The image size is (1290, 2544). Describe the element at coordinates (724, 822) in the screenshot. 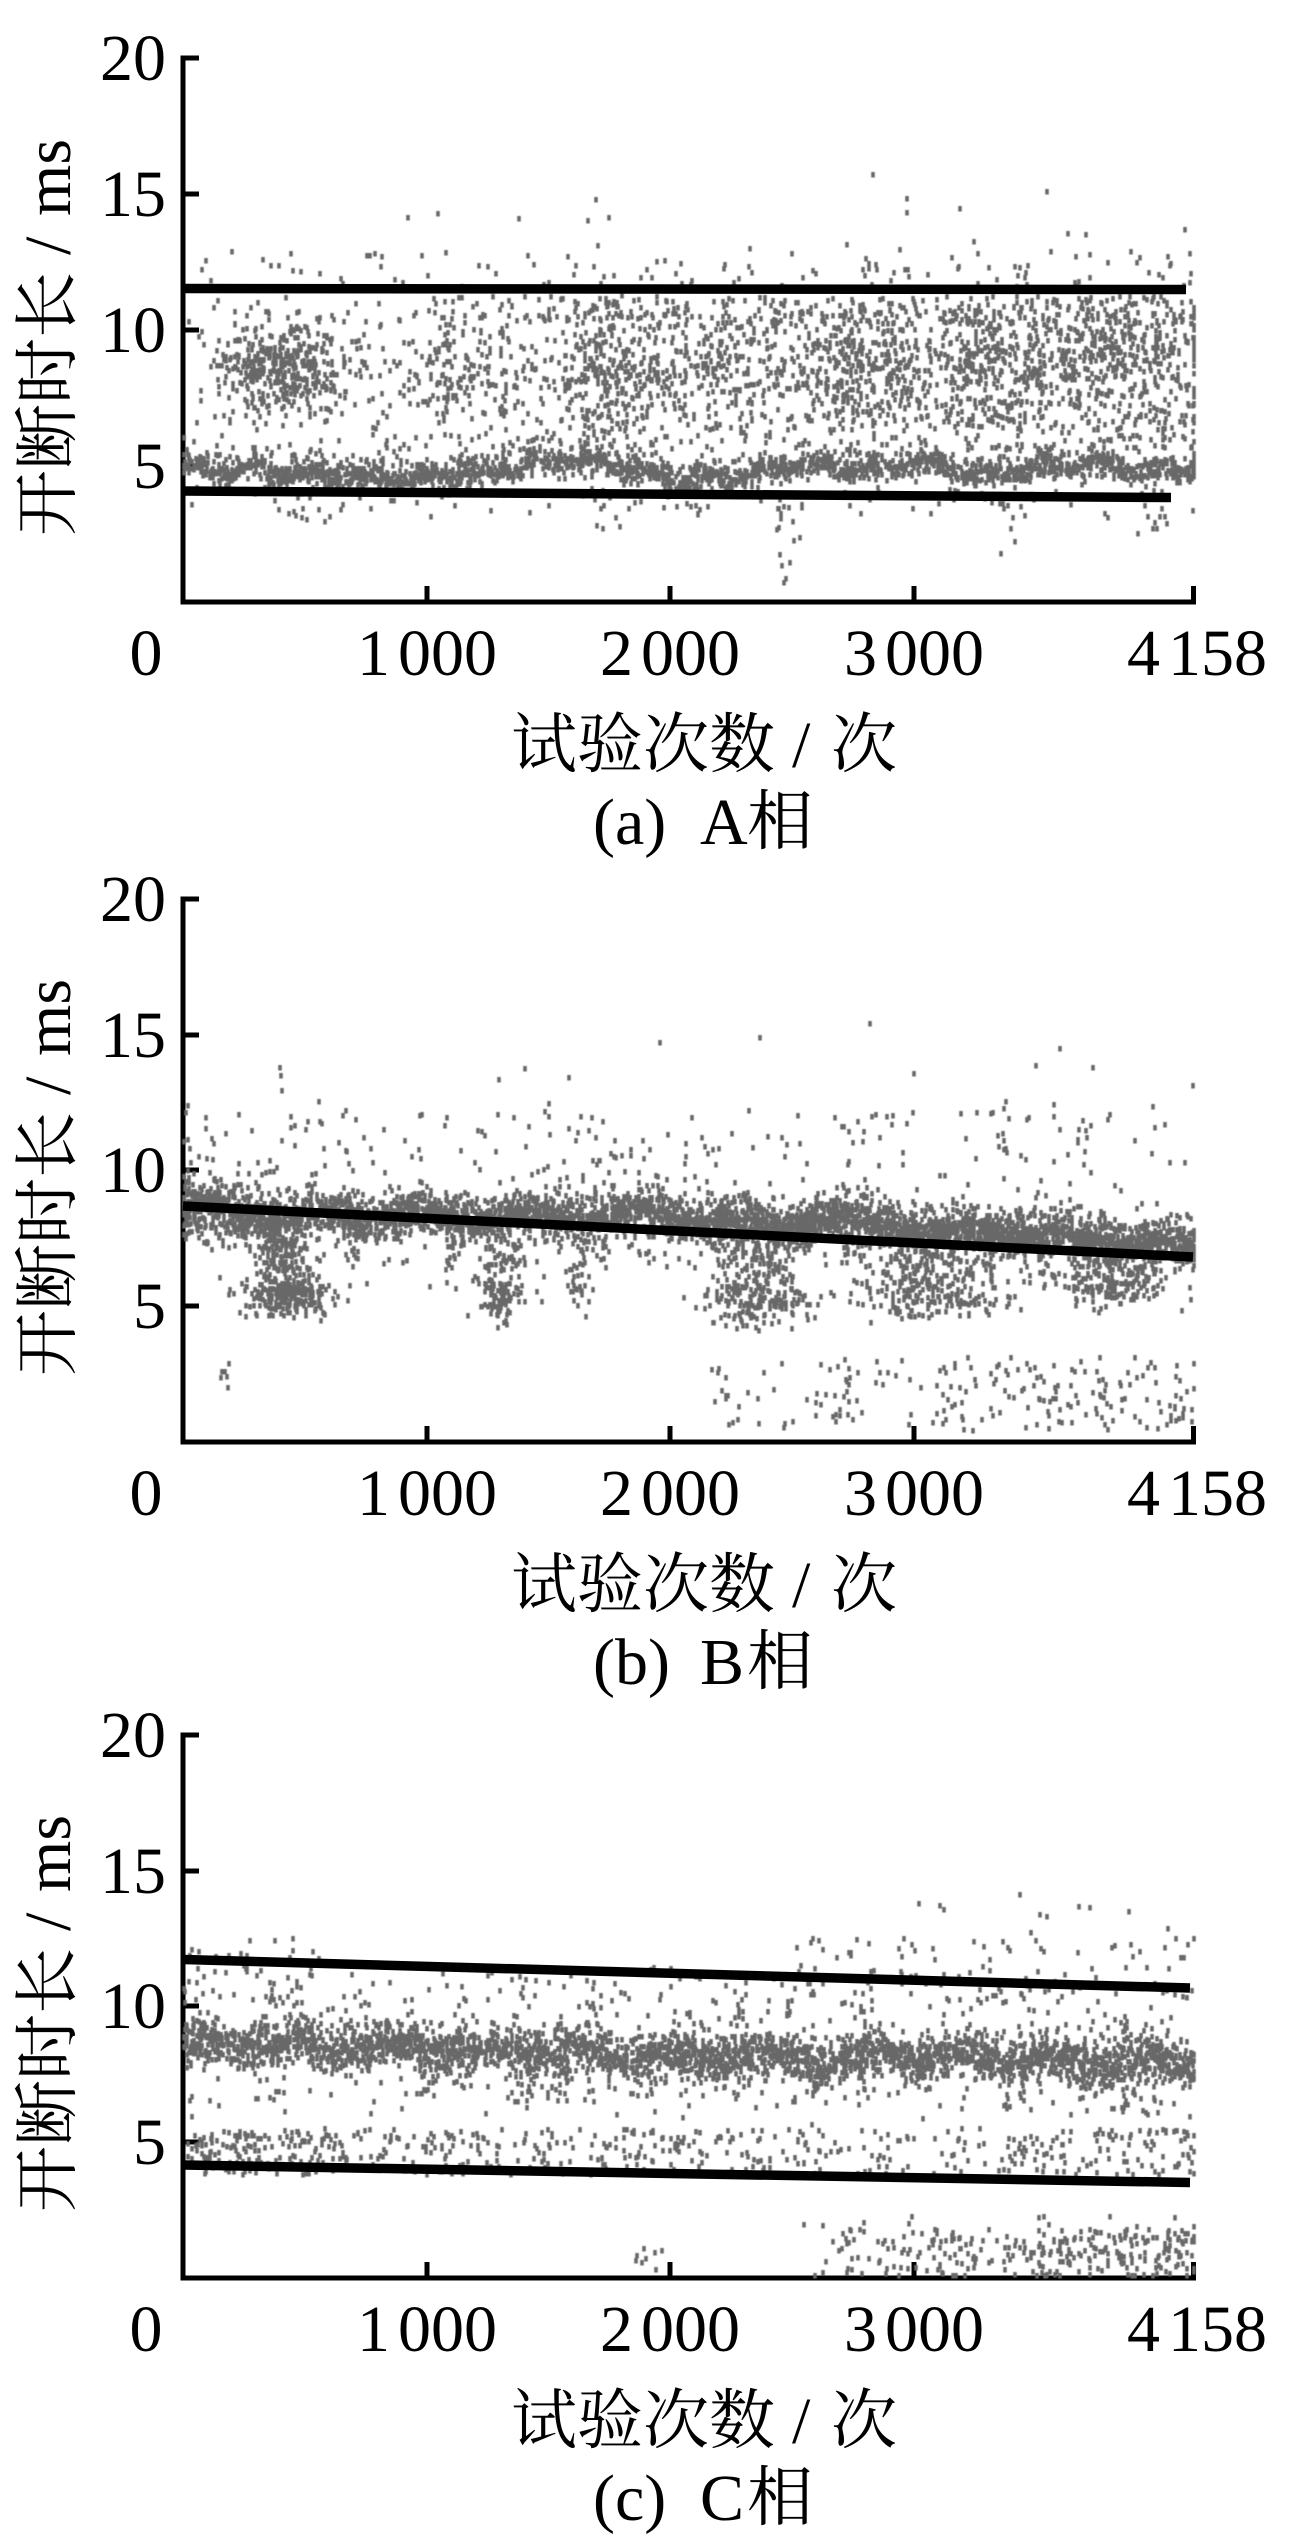

I see `svg-text: A` at that location.